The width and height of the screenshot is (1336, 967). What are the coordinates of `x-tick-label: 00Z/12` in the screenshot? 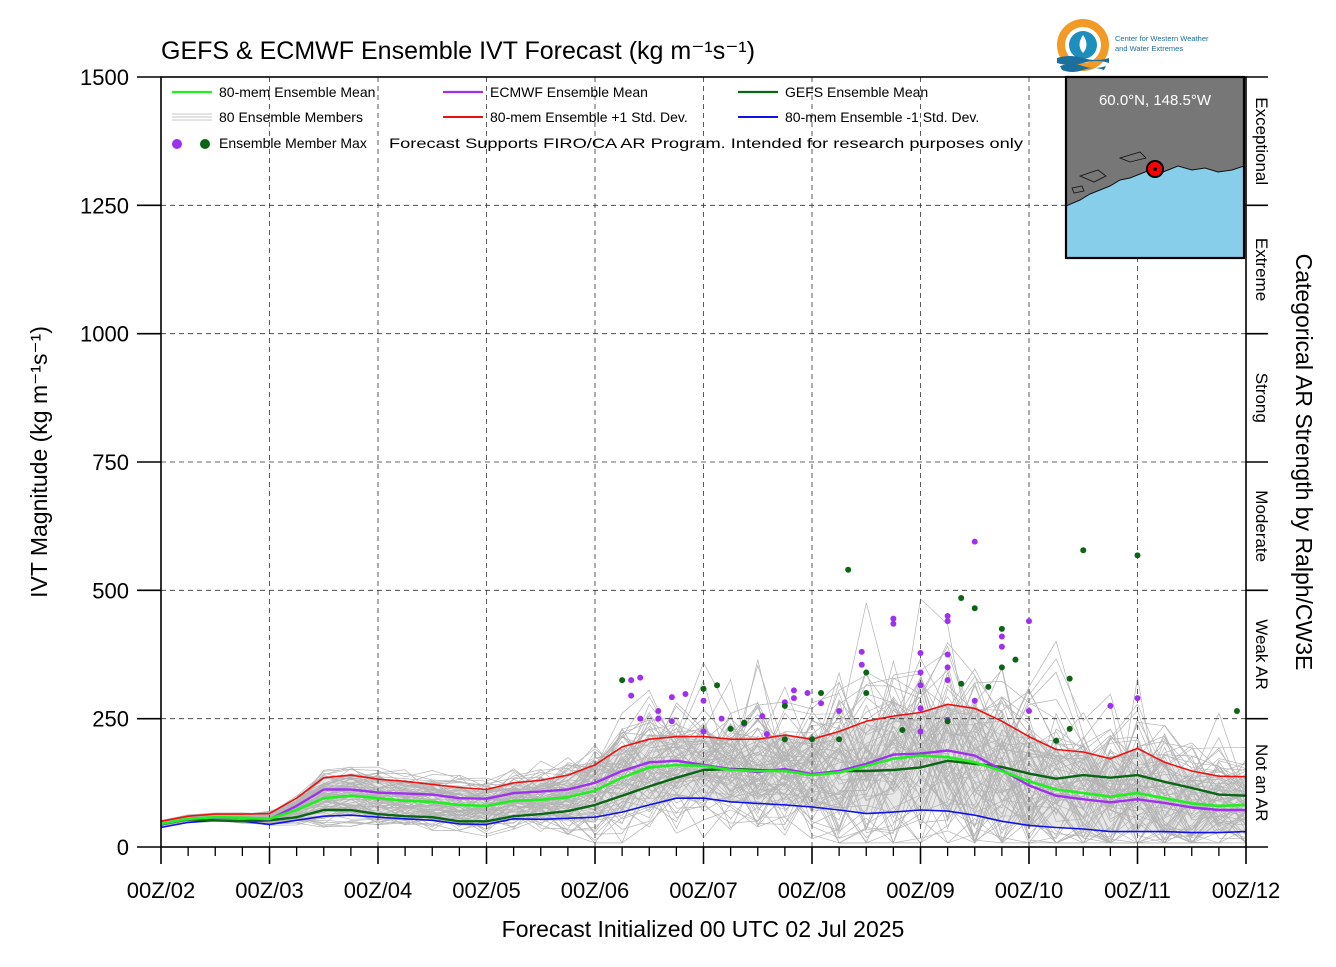 It's located at (1246, 890).